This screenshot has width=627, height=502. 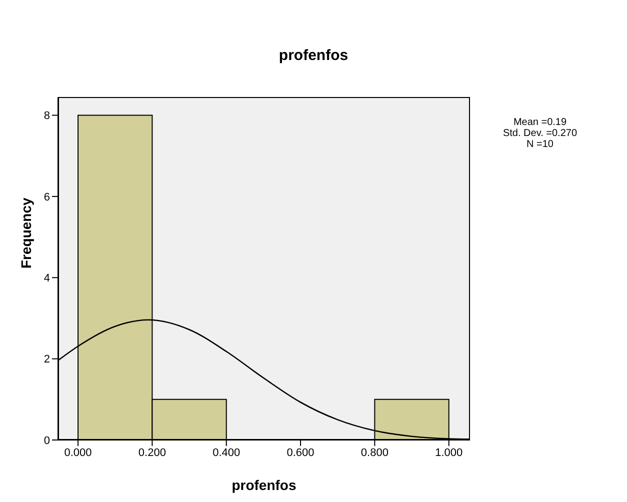 I want to click on chart-title: profenfos, so click(x=314, y=55).